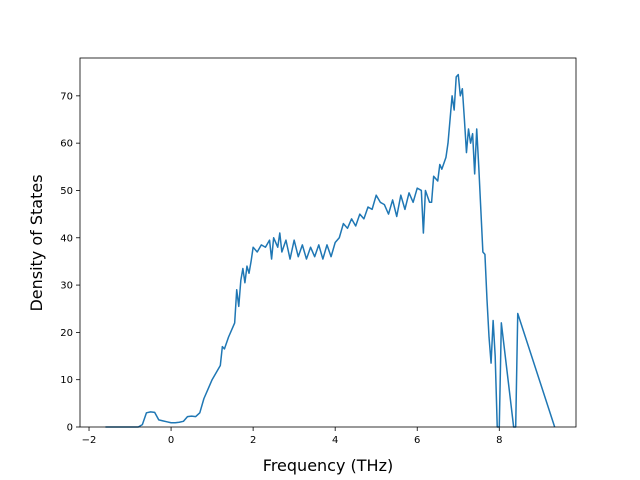  Describe the element at coordinates (70, 428) in the screenshot. I see `y-tick-label: 0` at that location.